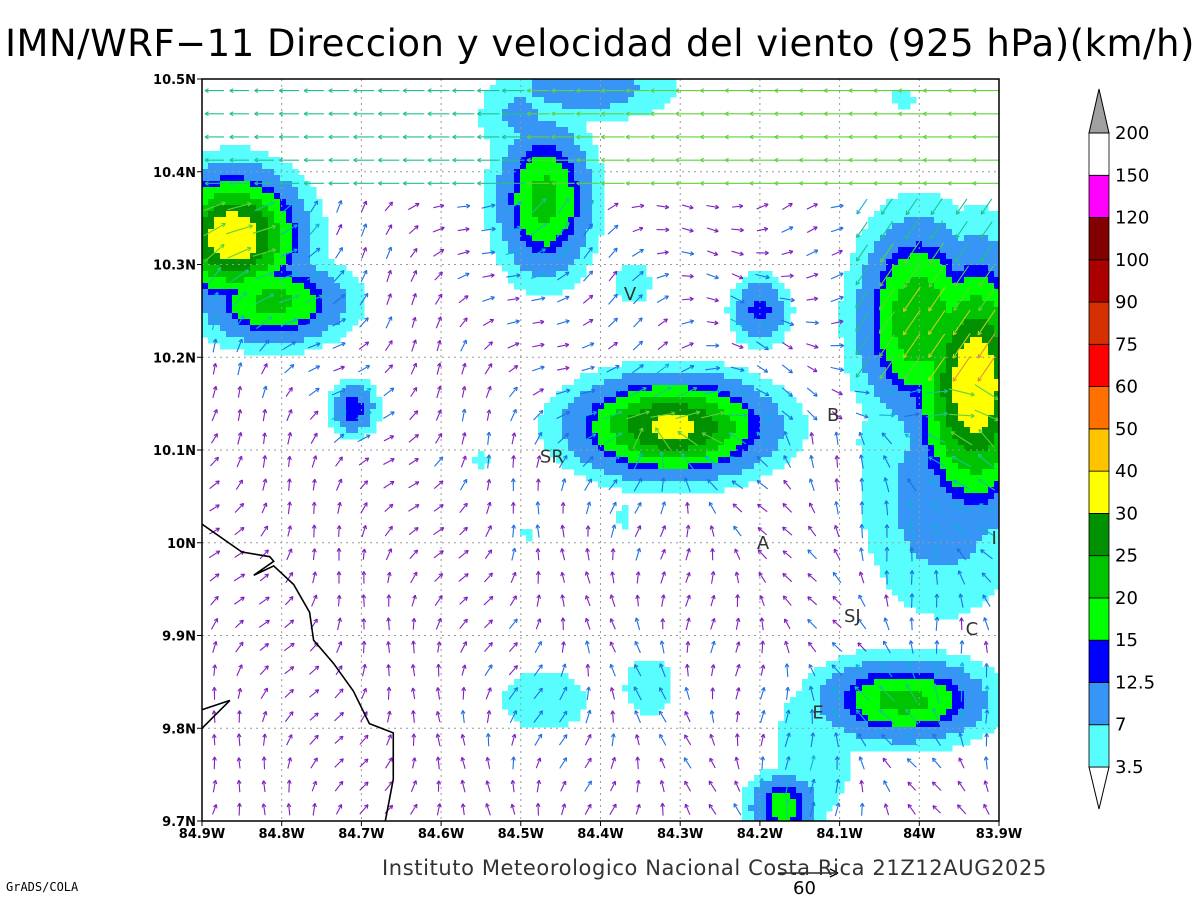 The height and width of the screenshot is (900, 1200). Describe the element at coordinates (264, 786) in the screenshot. I see `wind-vector` at that location.